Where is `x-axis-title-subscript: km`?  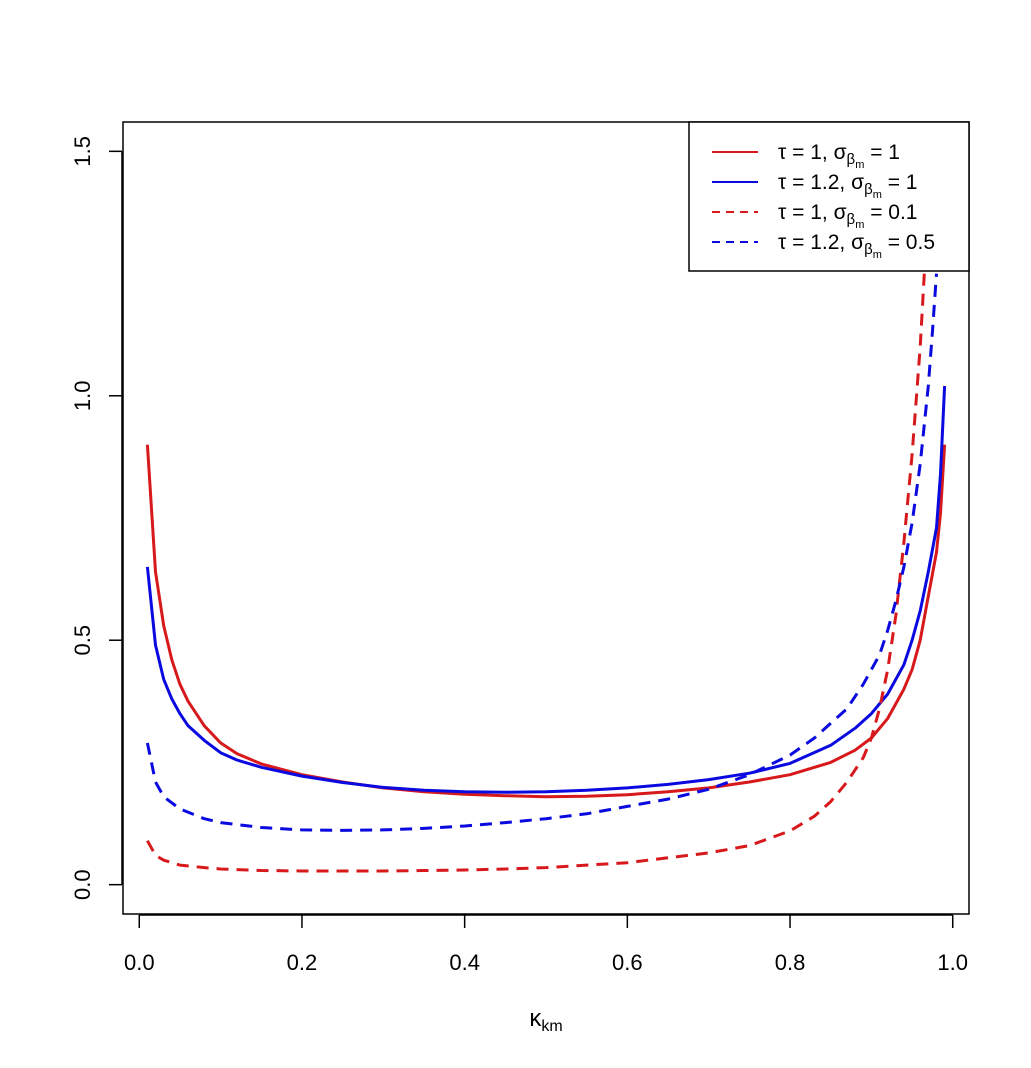 x-axis-title-subscript: km is located at coordinates (551, 1026).